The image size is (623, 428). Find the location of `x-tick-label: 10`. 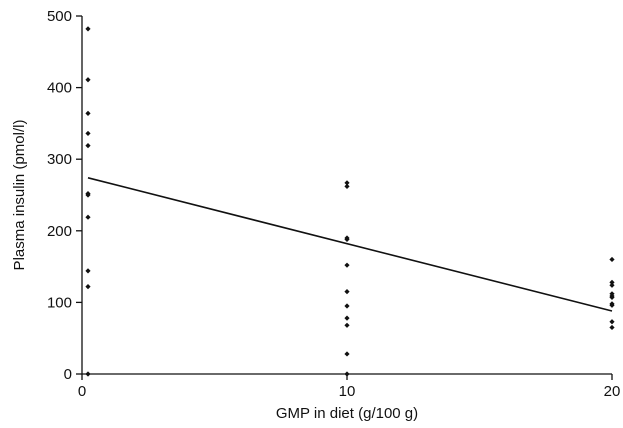

x-tick-label: 10 is located at coordinates (347, 391).